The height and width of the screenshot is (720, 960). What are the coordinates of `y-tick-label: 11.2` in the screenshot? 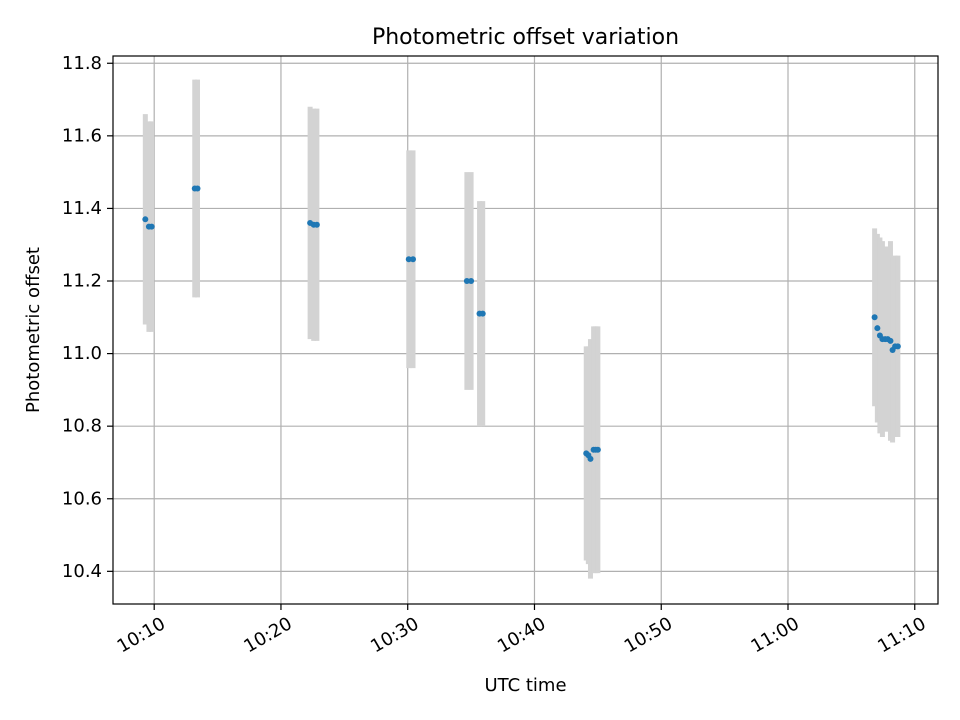 It's located at (82, 281).